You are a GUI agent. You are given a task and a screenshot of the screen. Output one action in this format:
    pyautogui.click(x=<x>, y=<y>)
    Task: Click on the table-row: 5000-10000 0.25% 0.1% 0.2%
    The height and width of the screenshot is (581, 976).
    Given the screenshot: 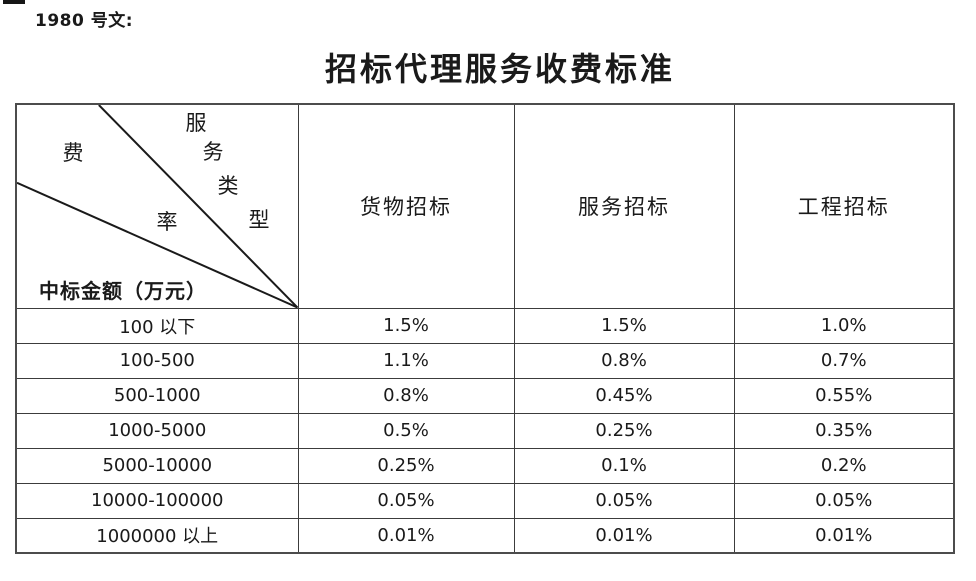 What is the action you would take?
    pyautogui.click(x=485, y=465)
    